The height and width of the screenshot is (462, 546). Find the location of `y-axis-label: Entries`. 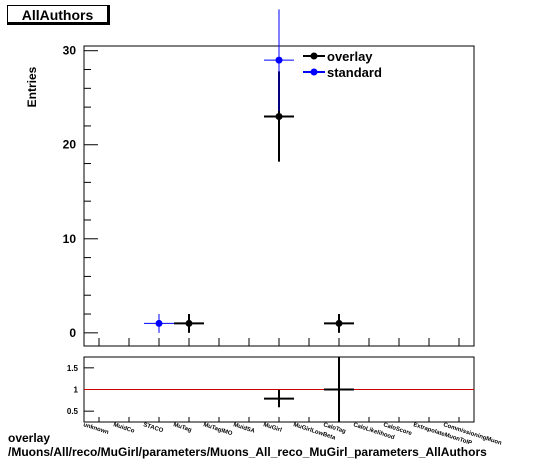

y-axis-label: Entries is located at coordinates (32, 86).